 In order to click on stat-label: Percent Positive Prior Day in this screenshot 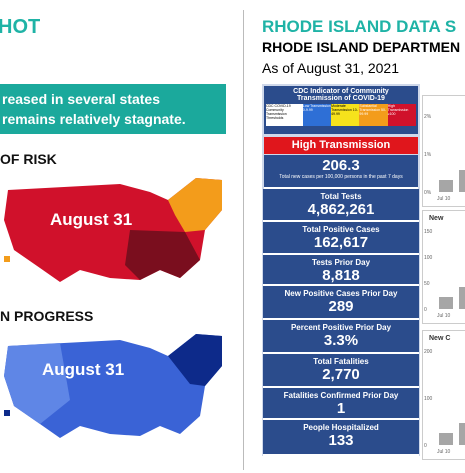, I will do `click(341, 327)`.